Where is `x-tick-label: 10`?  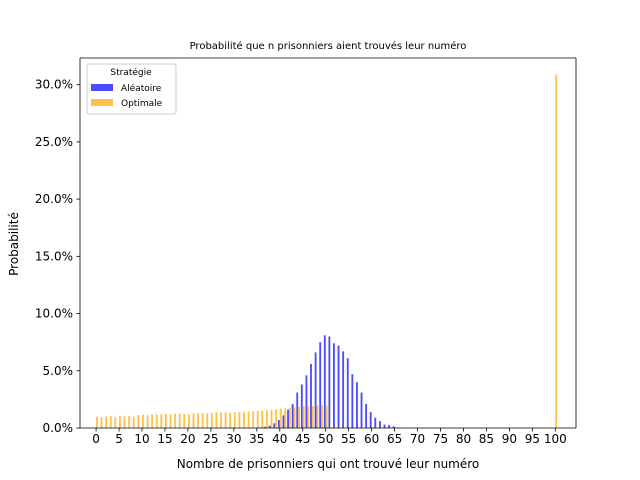
x-tick-label: 10 is located at coordinates (141, 439).